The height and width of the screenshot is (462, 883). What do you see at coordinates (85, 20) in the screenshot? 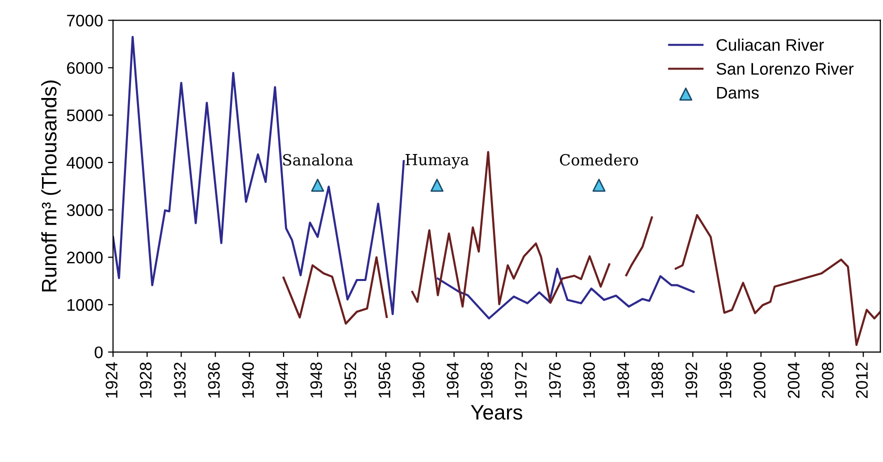
I see `y-tick-label: 7000` at bounding box center [85, 20].